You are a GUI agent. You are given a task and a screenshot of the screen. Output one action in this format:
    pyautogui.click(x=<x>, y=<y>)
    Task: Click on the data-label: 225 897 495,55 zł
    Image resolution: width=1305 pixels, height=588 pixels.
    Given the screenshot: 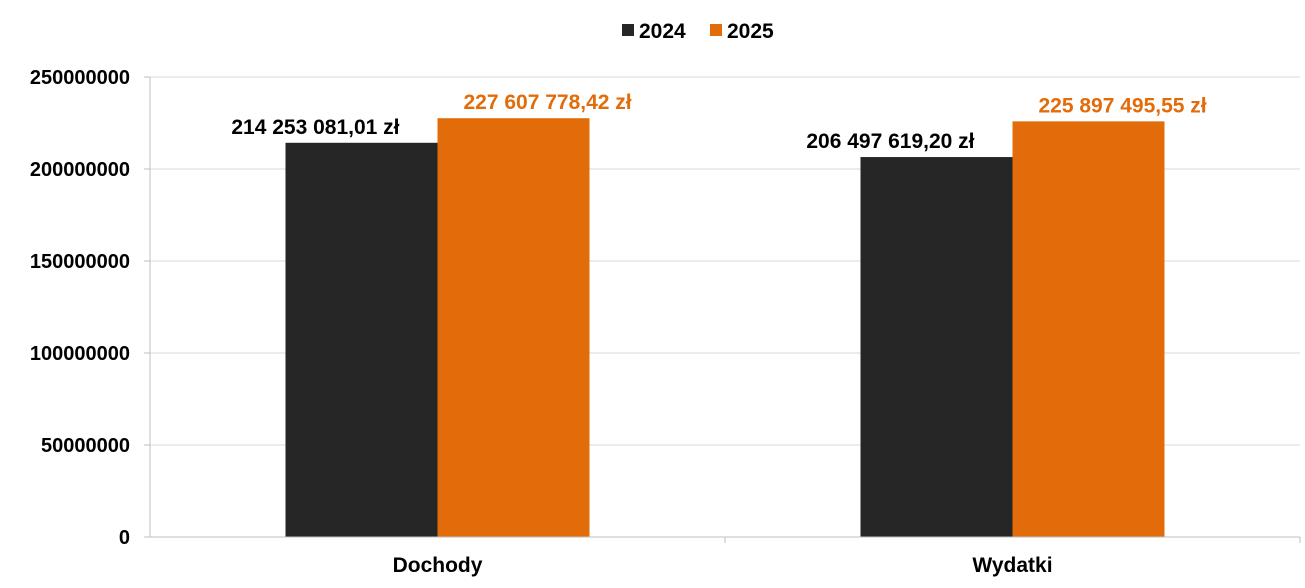 What is the action you would take?
    pyautogui.click(x=1123, y=105)
    